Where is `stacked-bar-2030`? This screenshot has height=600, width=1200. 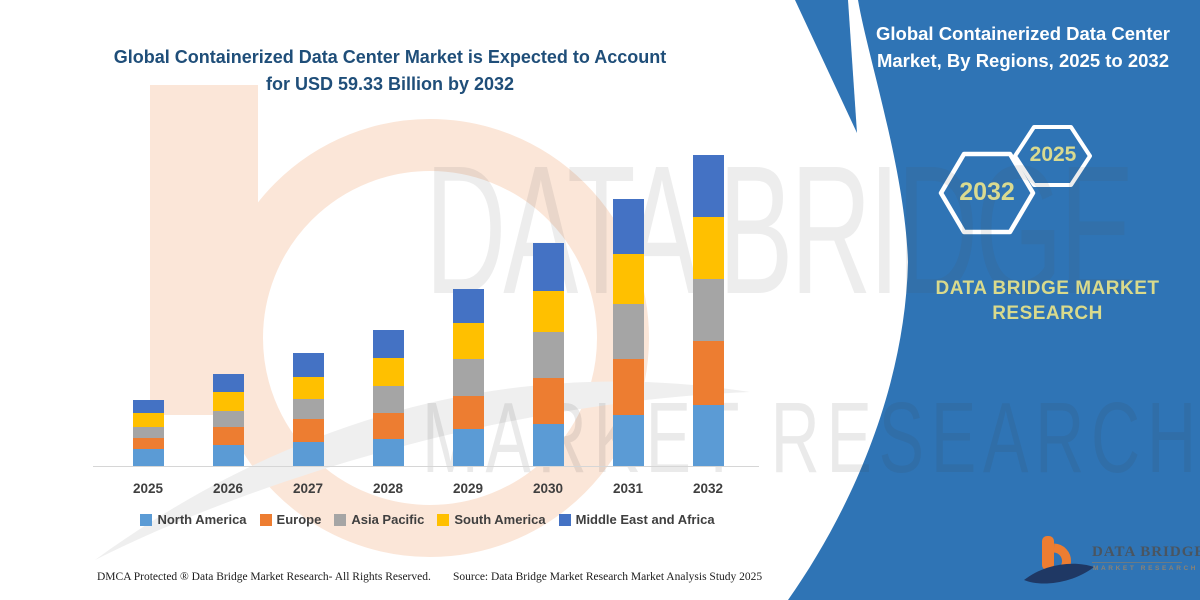
stacked-bar-2030 is located at coordinates (548, 354).